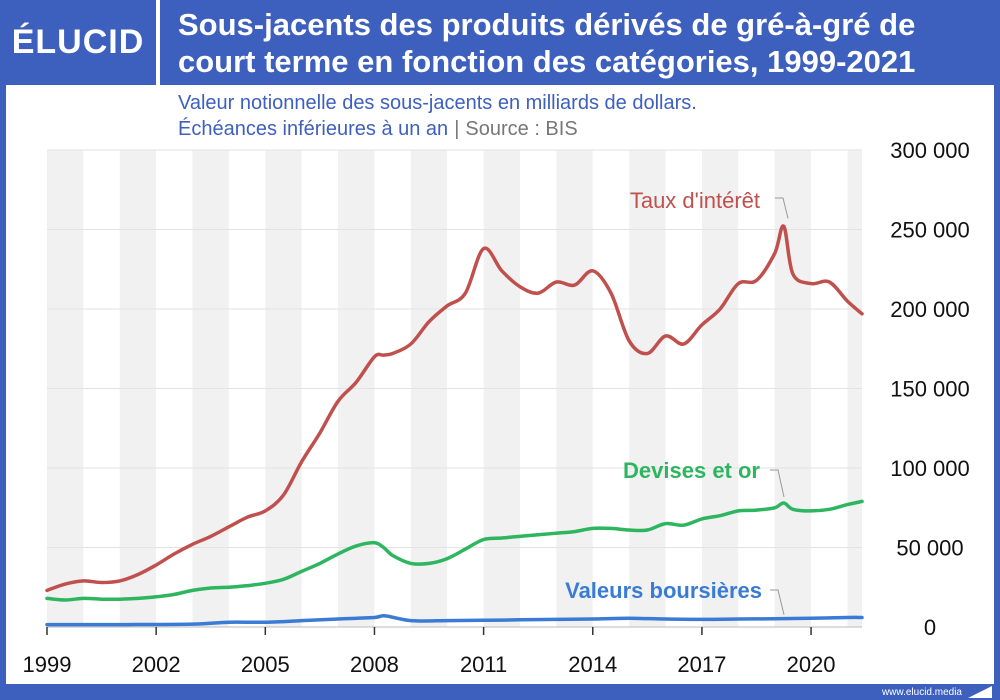 The width and height of the screenshot is (1000, 700). What do you see at coordinates (374, 664) in the screenshot?
I see `x-tick-label: 2008` at bounding box center [374, 664].